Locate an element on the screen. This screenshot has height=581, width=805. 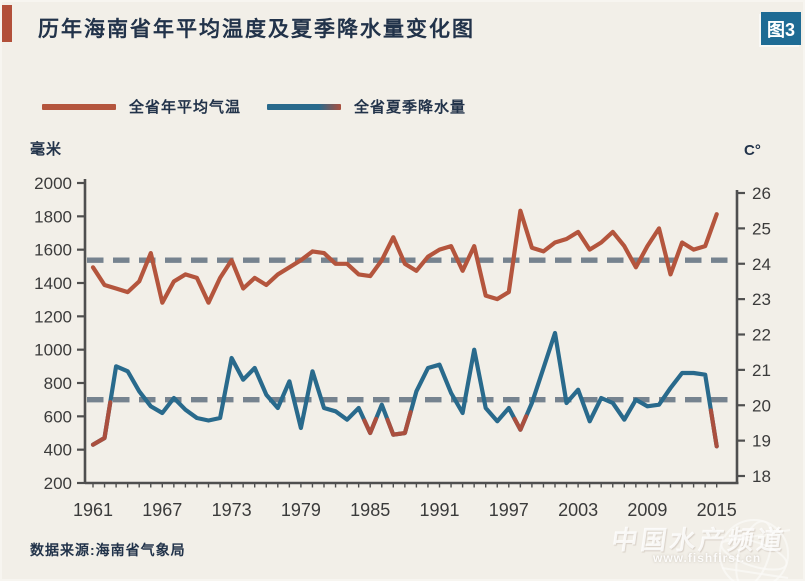
x-axis-tick-label: 1967 is located at coordinates (162, 510).